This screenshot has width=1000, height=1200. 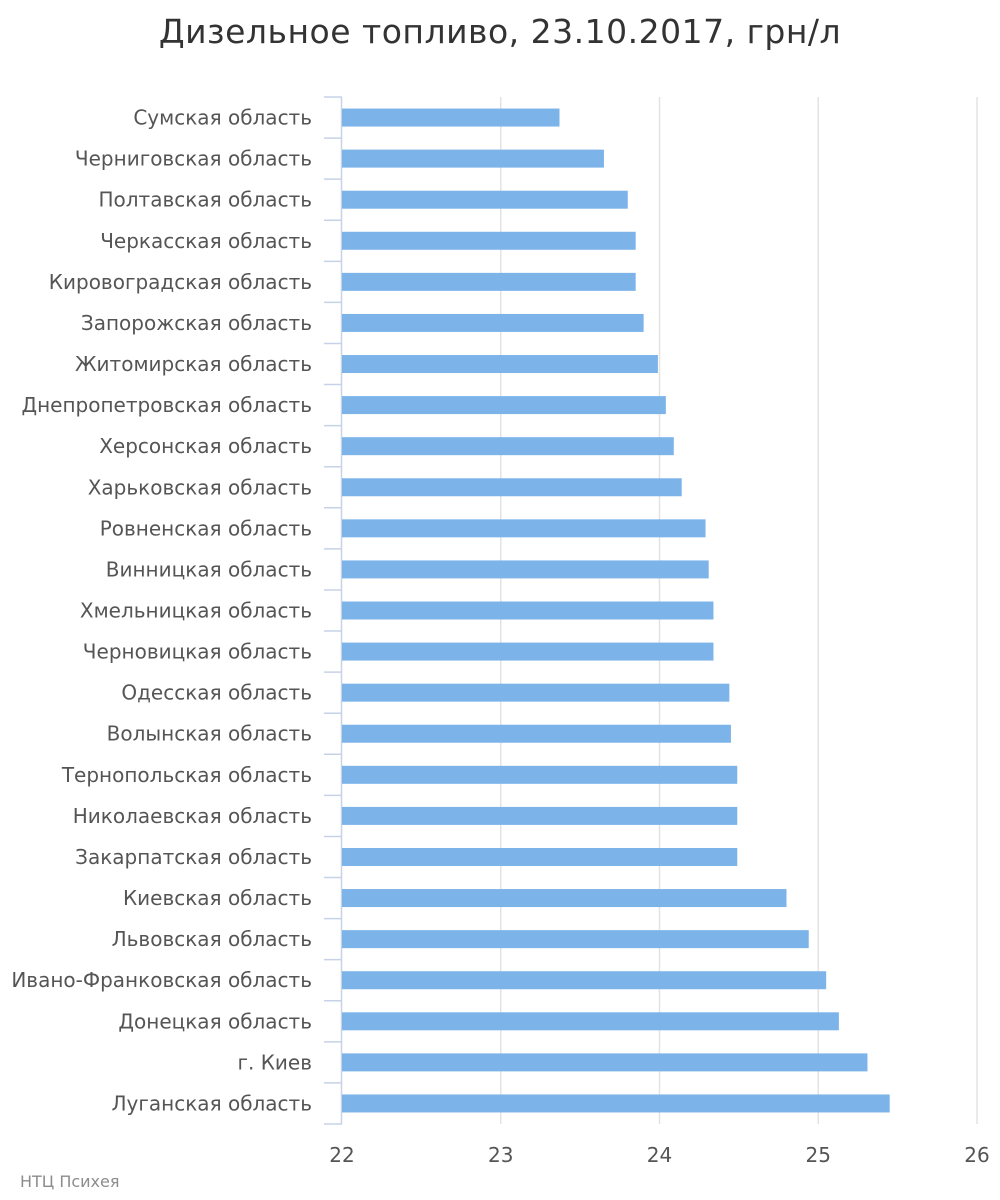 I want to click on x-tick-label: 23, so click(x=500, y=1155).